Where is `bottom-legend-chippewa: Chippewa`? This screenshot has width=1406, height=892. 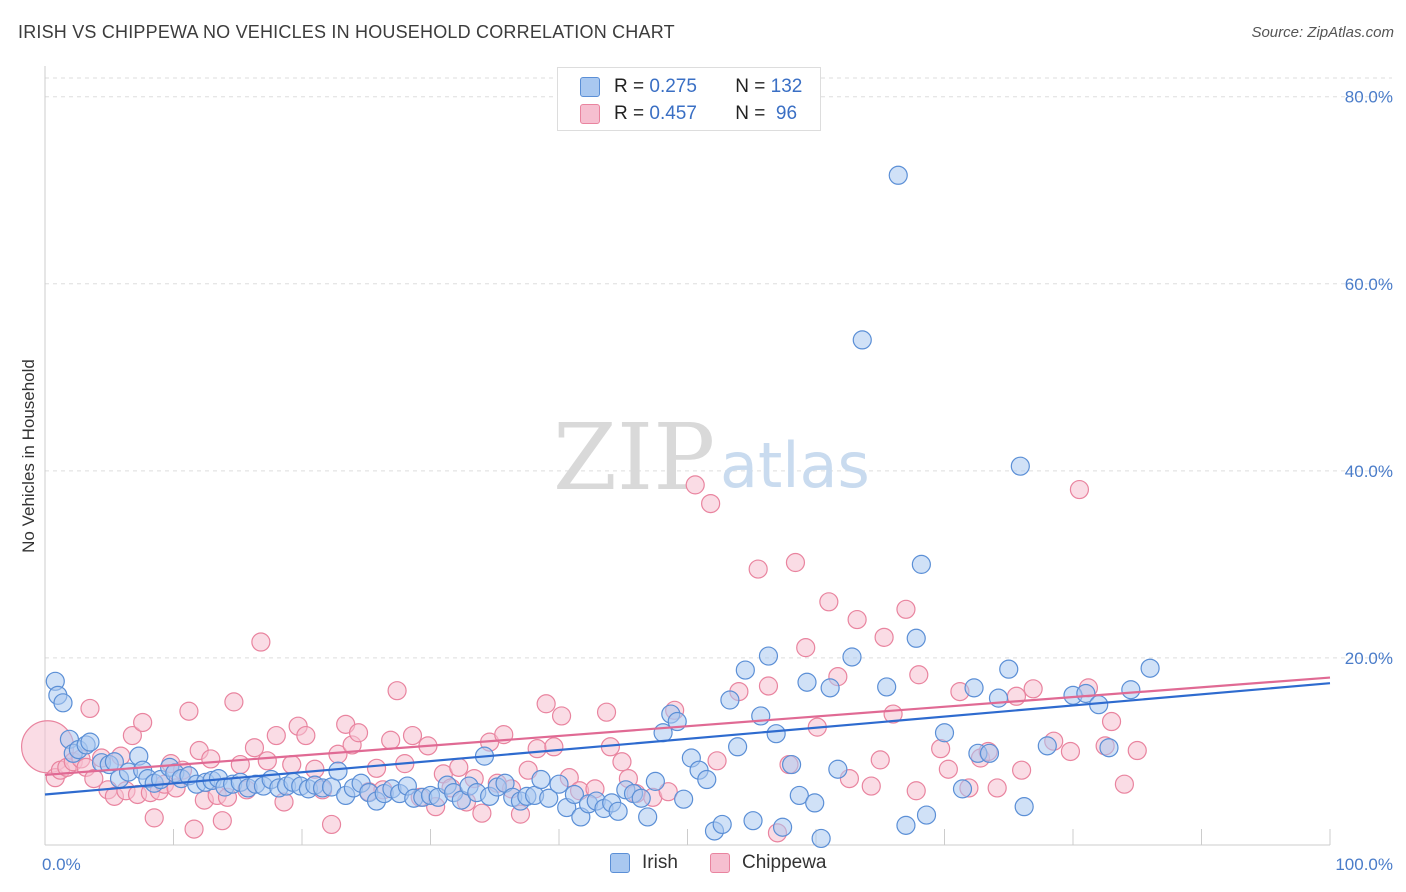
bottom-legend-chippewa: Chippewa is located at coordinates (768, 863).